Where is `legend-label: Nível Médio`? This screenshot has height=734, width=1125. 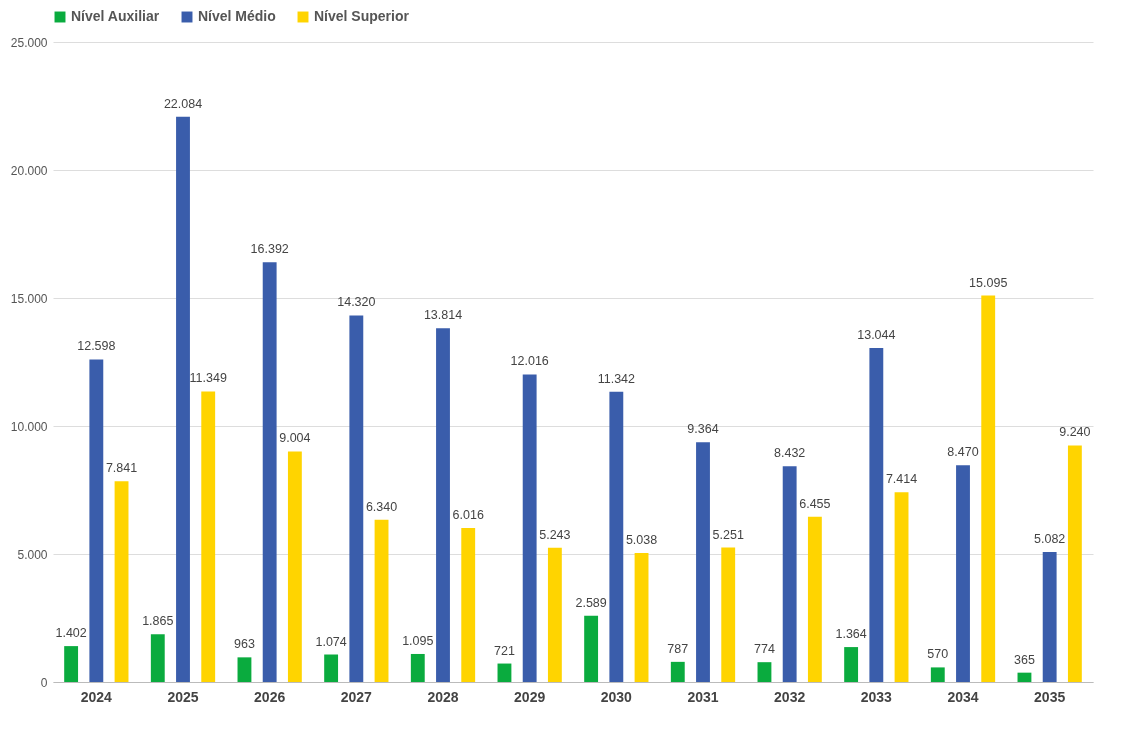
legend-label: Nível Médio is located at coordinates (237, 16).